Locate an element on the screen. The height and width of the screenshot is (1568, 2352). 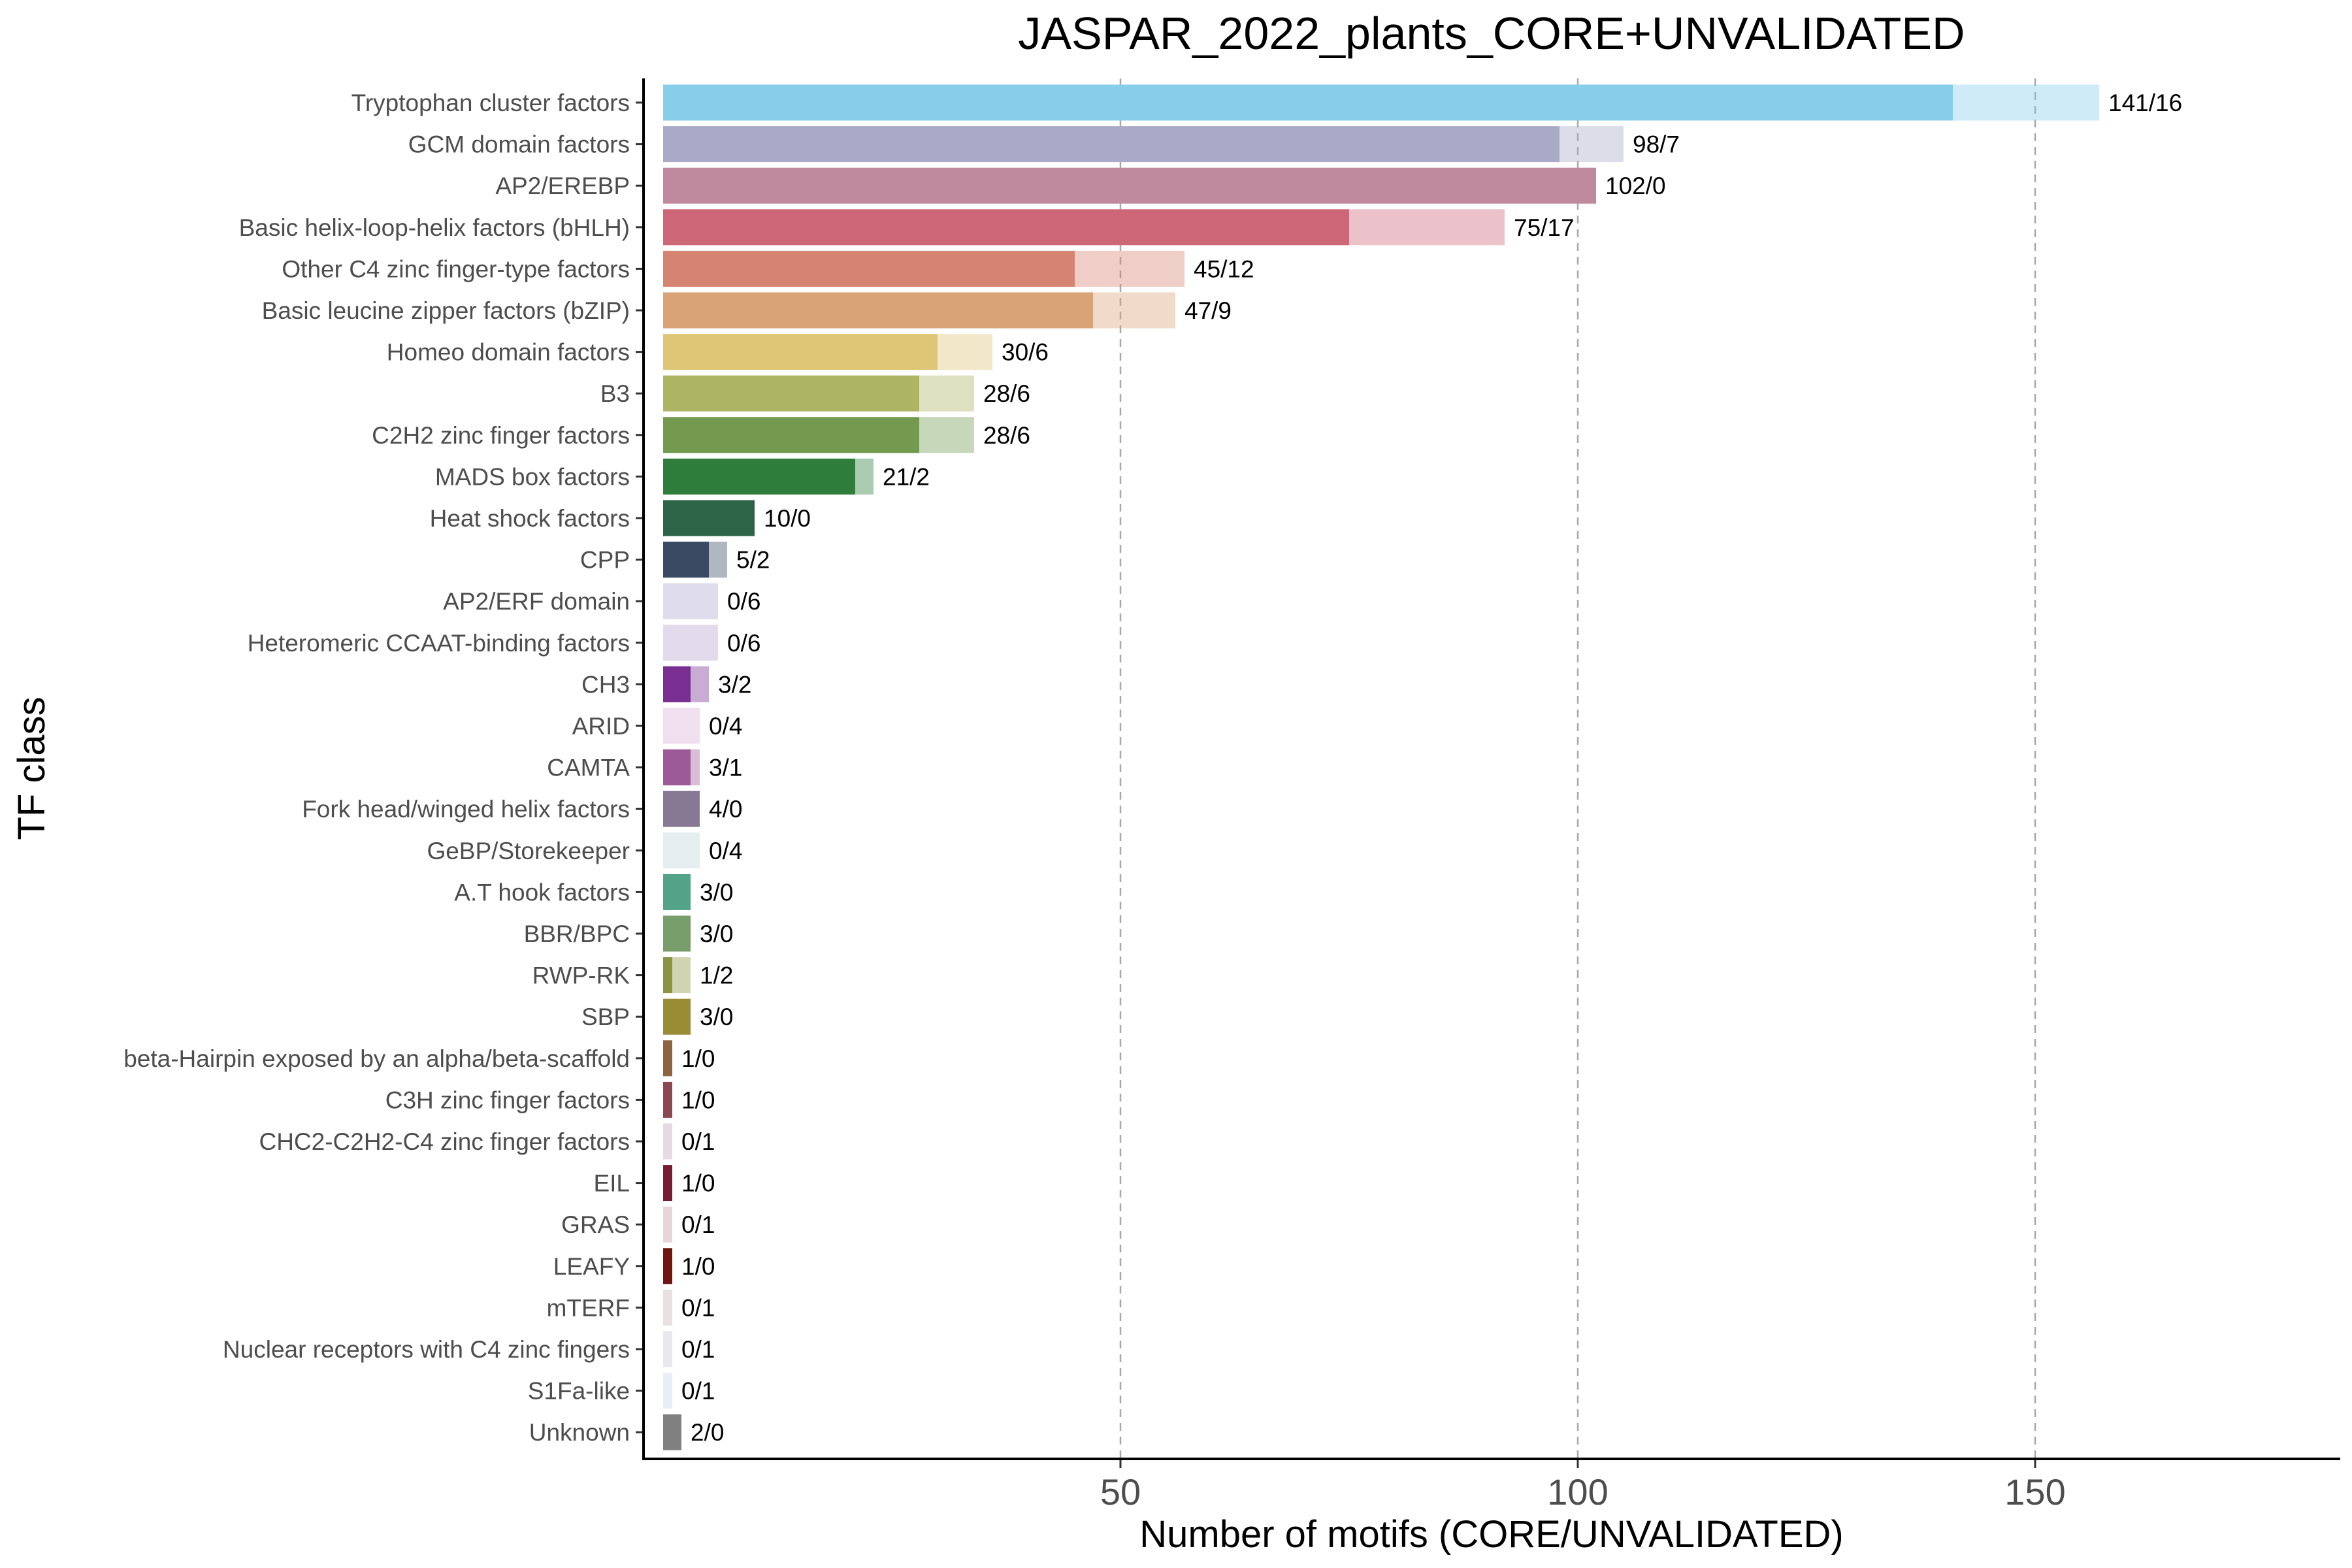
category-label-4: Other C4 zinc finger-type factors is located at coordinates (456, 268).